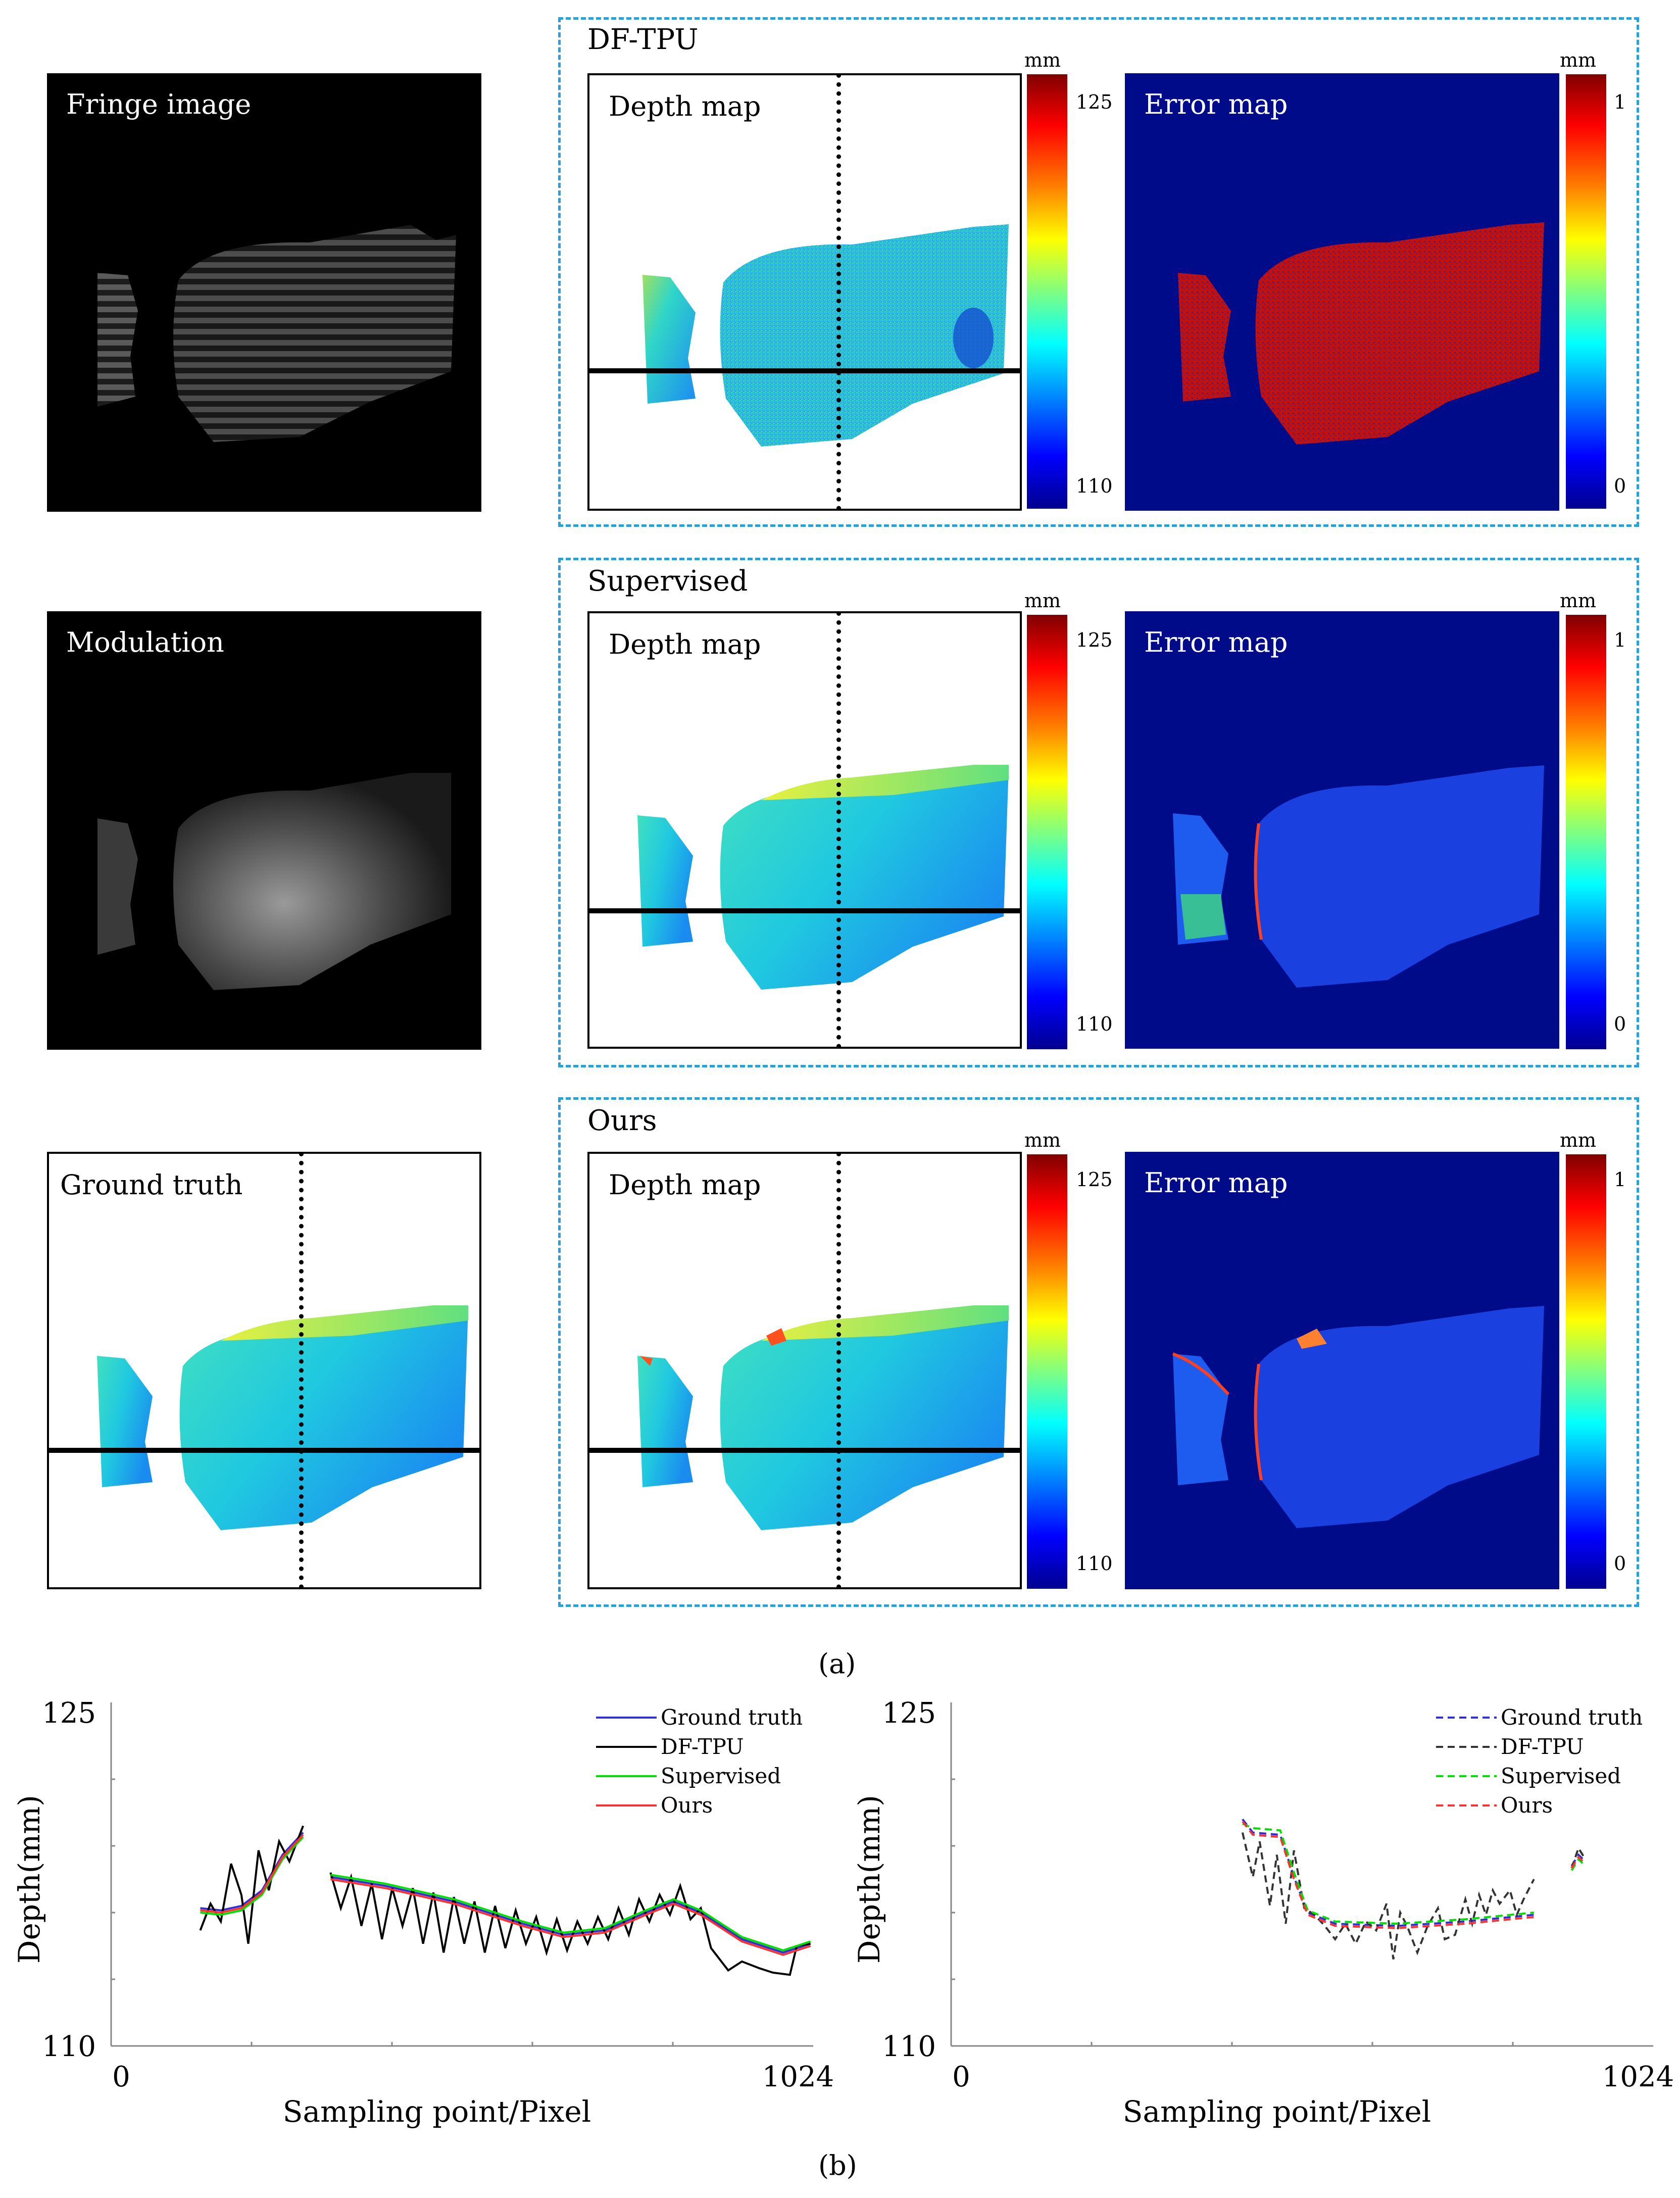 The image size is (1680, 2198). What do you see at coordinates (804, 1451) in the screenshot?
I see `ours-depth-hline` at bounding box center [804, 1451].